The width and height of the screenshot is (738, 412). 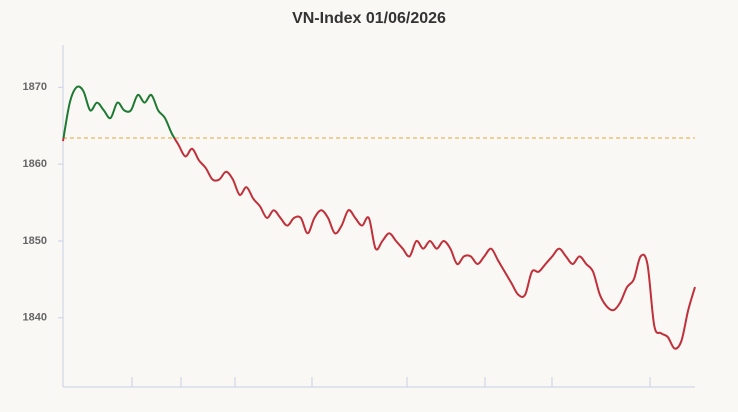 I want to click on y-tick-label: 1870, so click(x=35, y=87).